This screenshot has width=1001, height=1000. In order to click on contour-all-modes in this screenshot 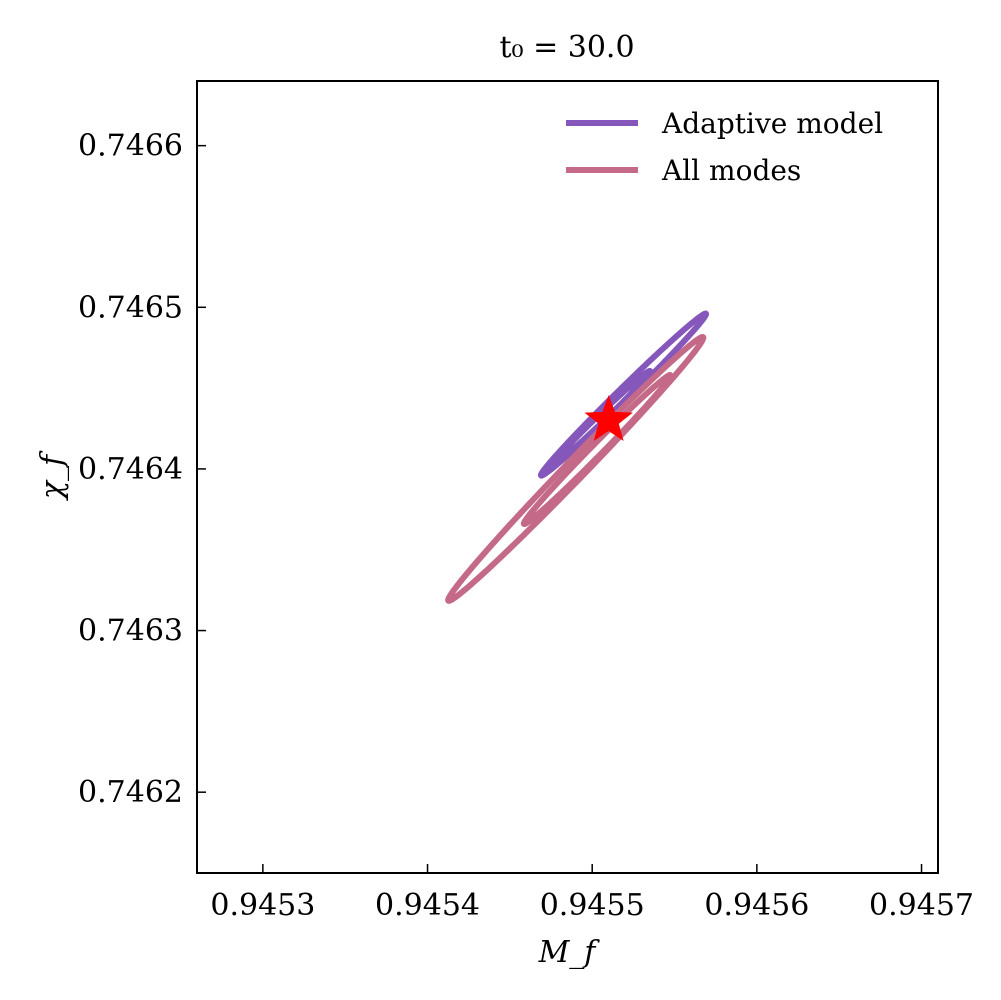, I will do `click(597, 450)`.